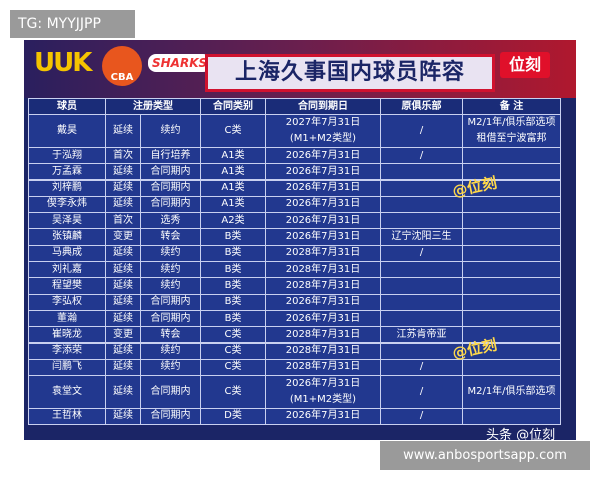  What do you see at coordinates (300, 69) in the screenshot?
I see `header-bar: UUK CBA SHARKS 上海久事国内球员阵容 位刻` at bounding box center [300, 69].